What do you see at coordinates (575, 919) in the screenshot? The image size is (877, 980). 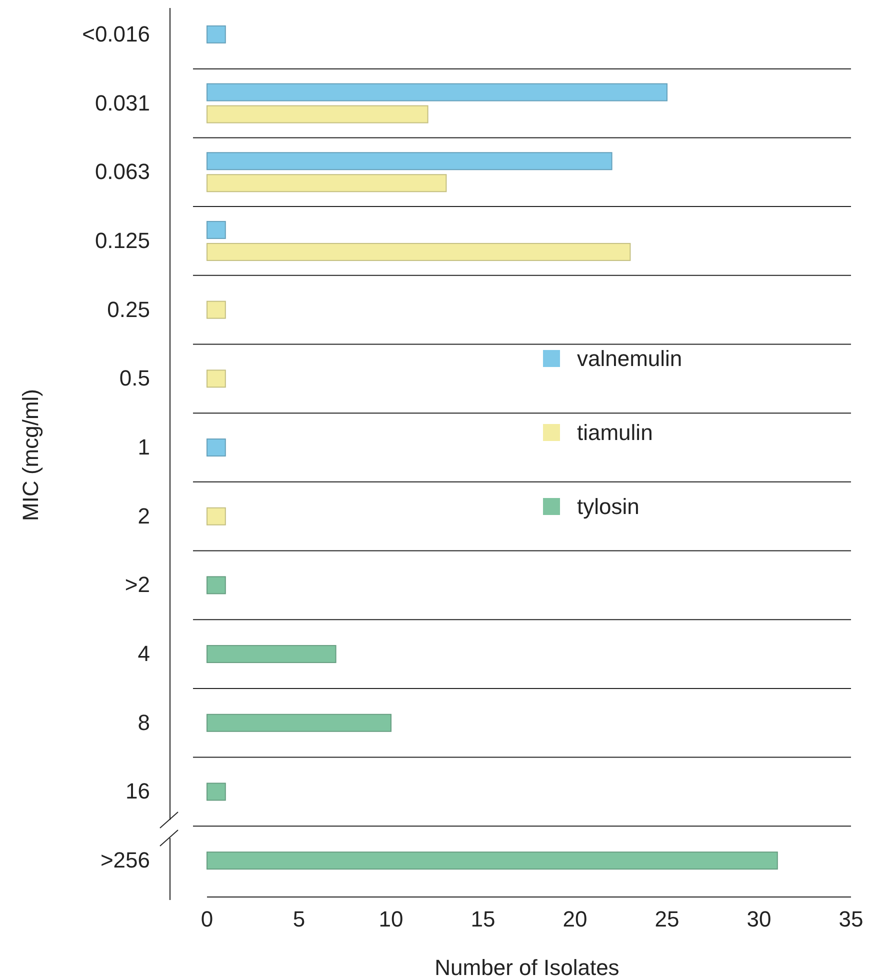 I see `x-tick-label: 20` at bounding box center [575, 919].